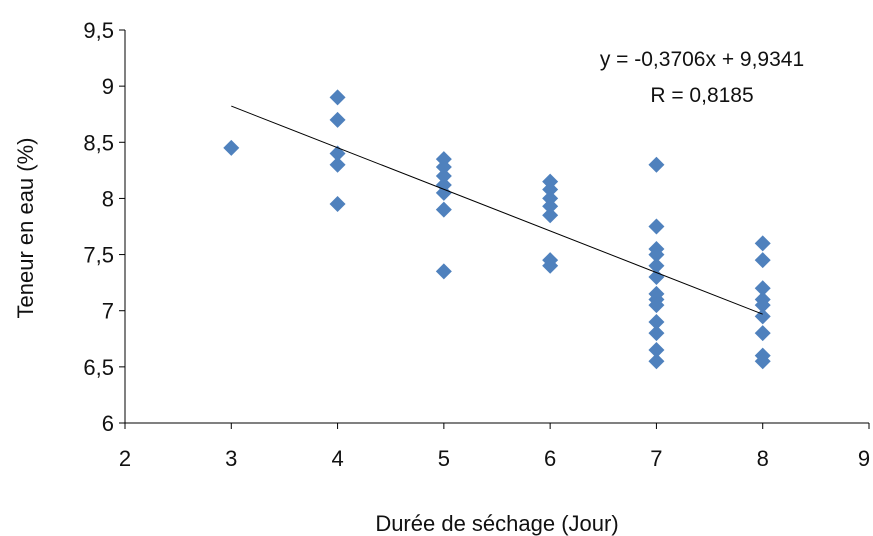 The width and height of the screenshot is (873, 536). Describe the element at coordinates (656, 458) in the screenshot. I see `x-tick-label: 7` at that location.